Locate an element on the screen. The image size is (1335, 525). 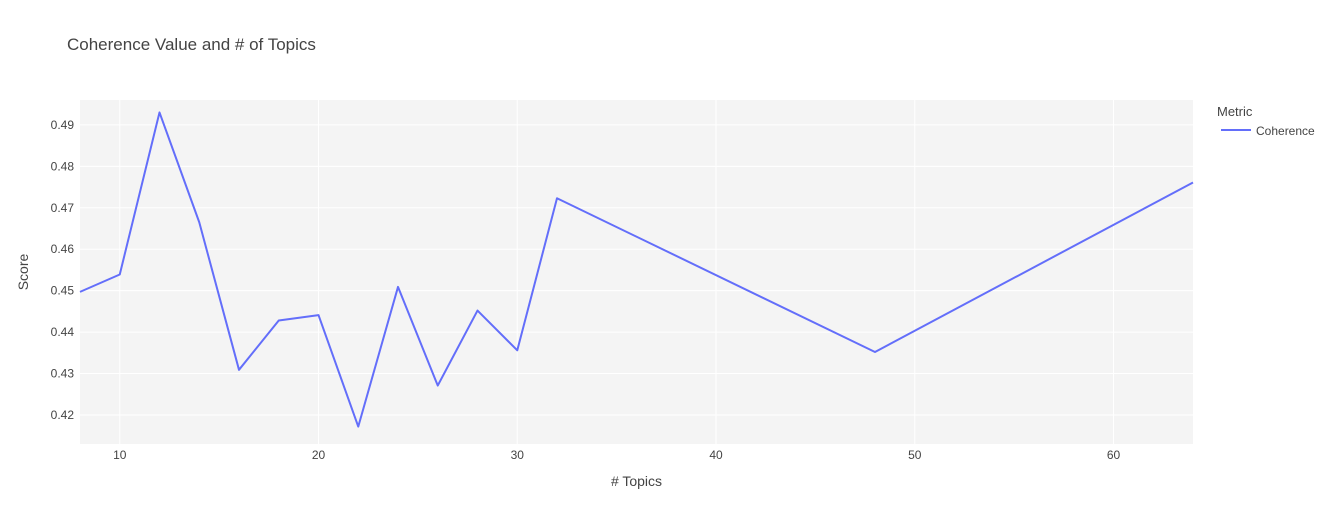
legend-title: Metric is located at coordinates (1235, 111).